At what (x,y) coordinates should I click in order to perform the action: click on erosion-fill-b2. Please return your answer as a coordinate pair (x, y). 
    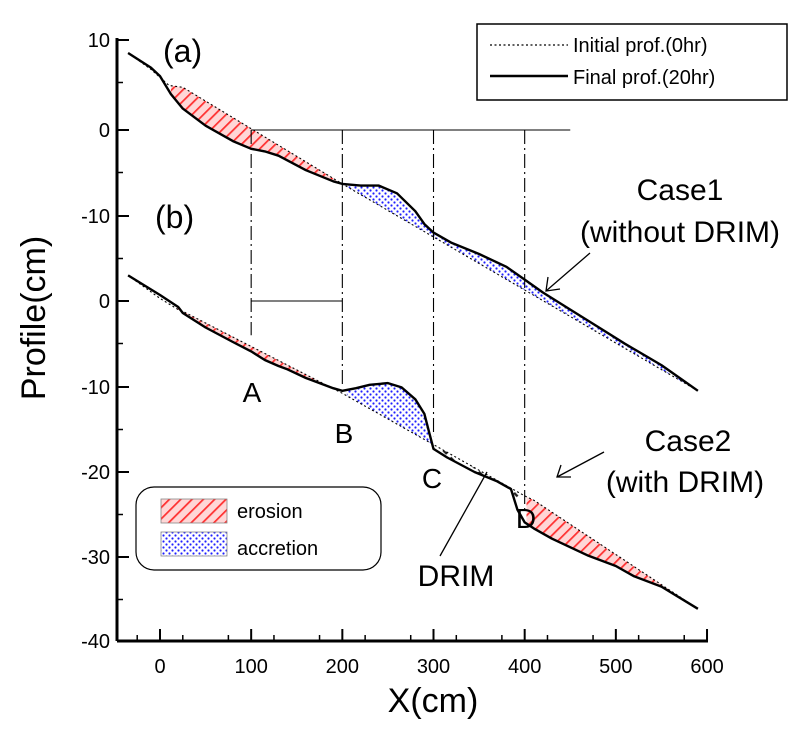
    Looking at the image, I should click on (598, 544).